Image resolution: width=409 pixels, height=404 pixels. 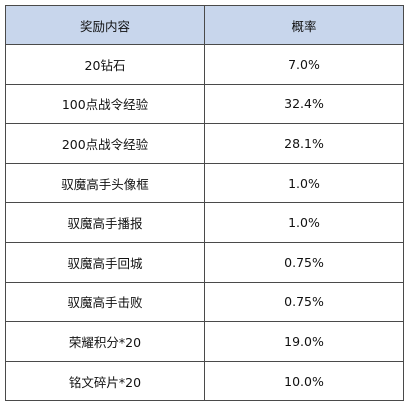 What do you see at coordinates (304, 381) in the screenshot?
I see `probability-cell: 10.0%` at bounding box center [304, 381].